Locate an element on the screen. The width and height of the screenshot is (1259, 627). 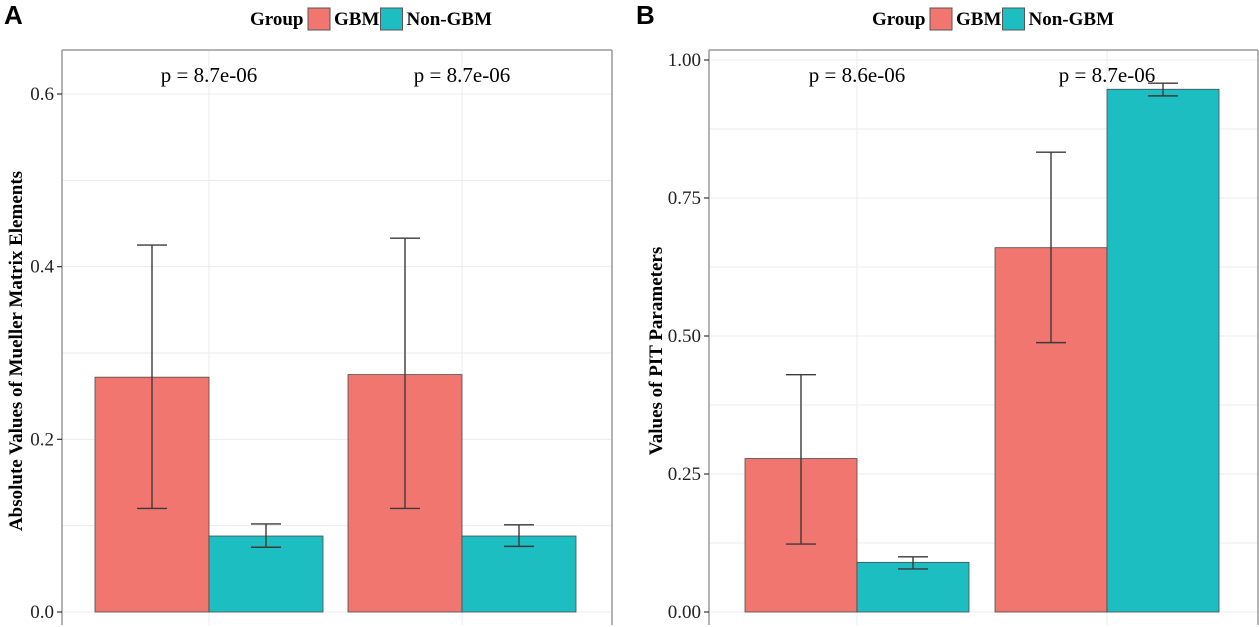
y-axis-label: Values of PIT Parameters is located at coordinates (656, 351).